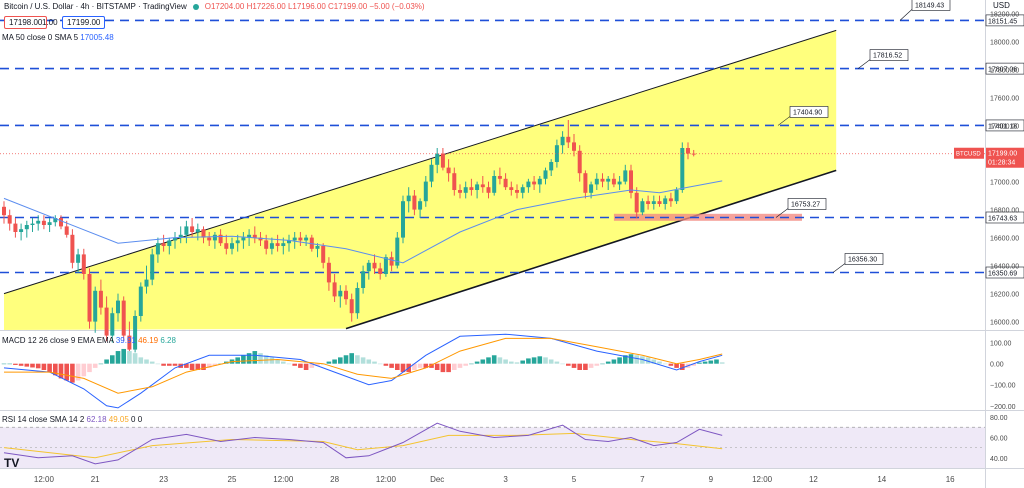 This screenshot has width=1024, height=488. I want to click on time-tick-12: 12:00, so click(762, 479).